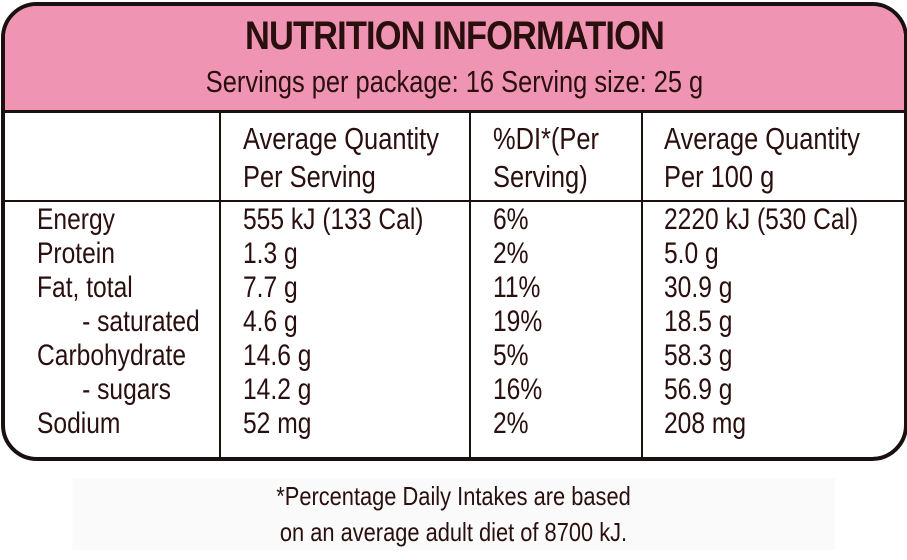  Describe the element at coordinates (277, 423) in the screenshot. I see `table-cell: 52 mg` at that location.